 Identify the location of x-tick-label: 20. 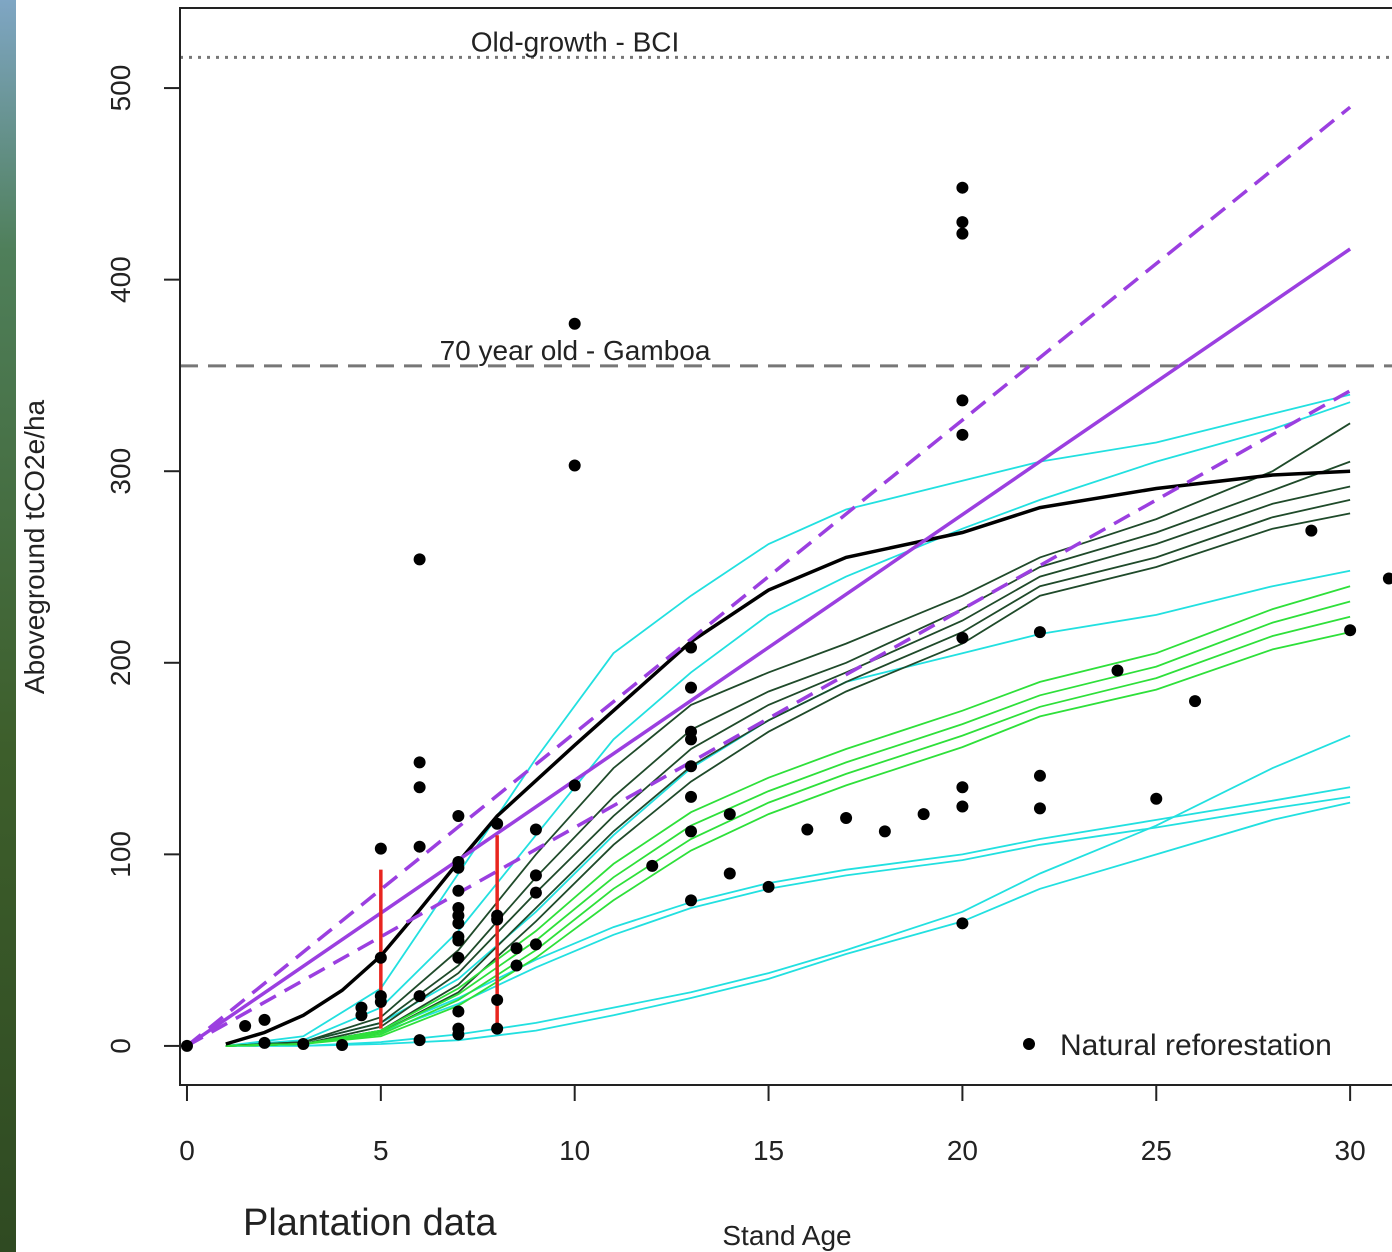
(962, 1150).